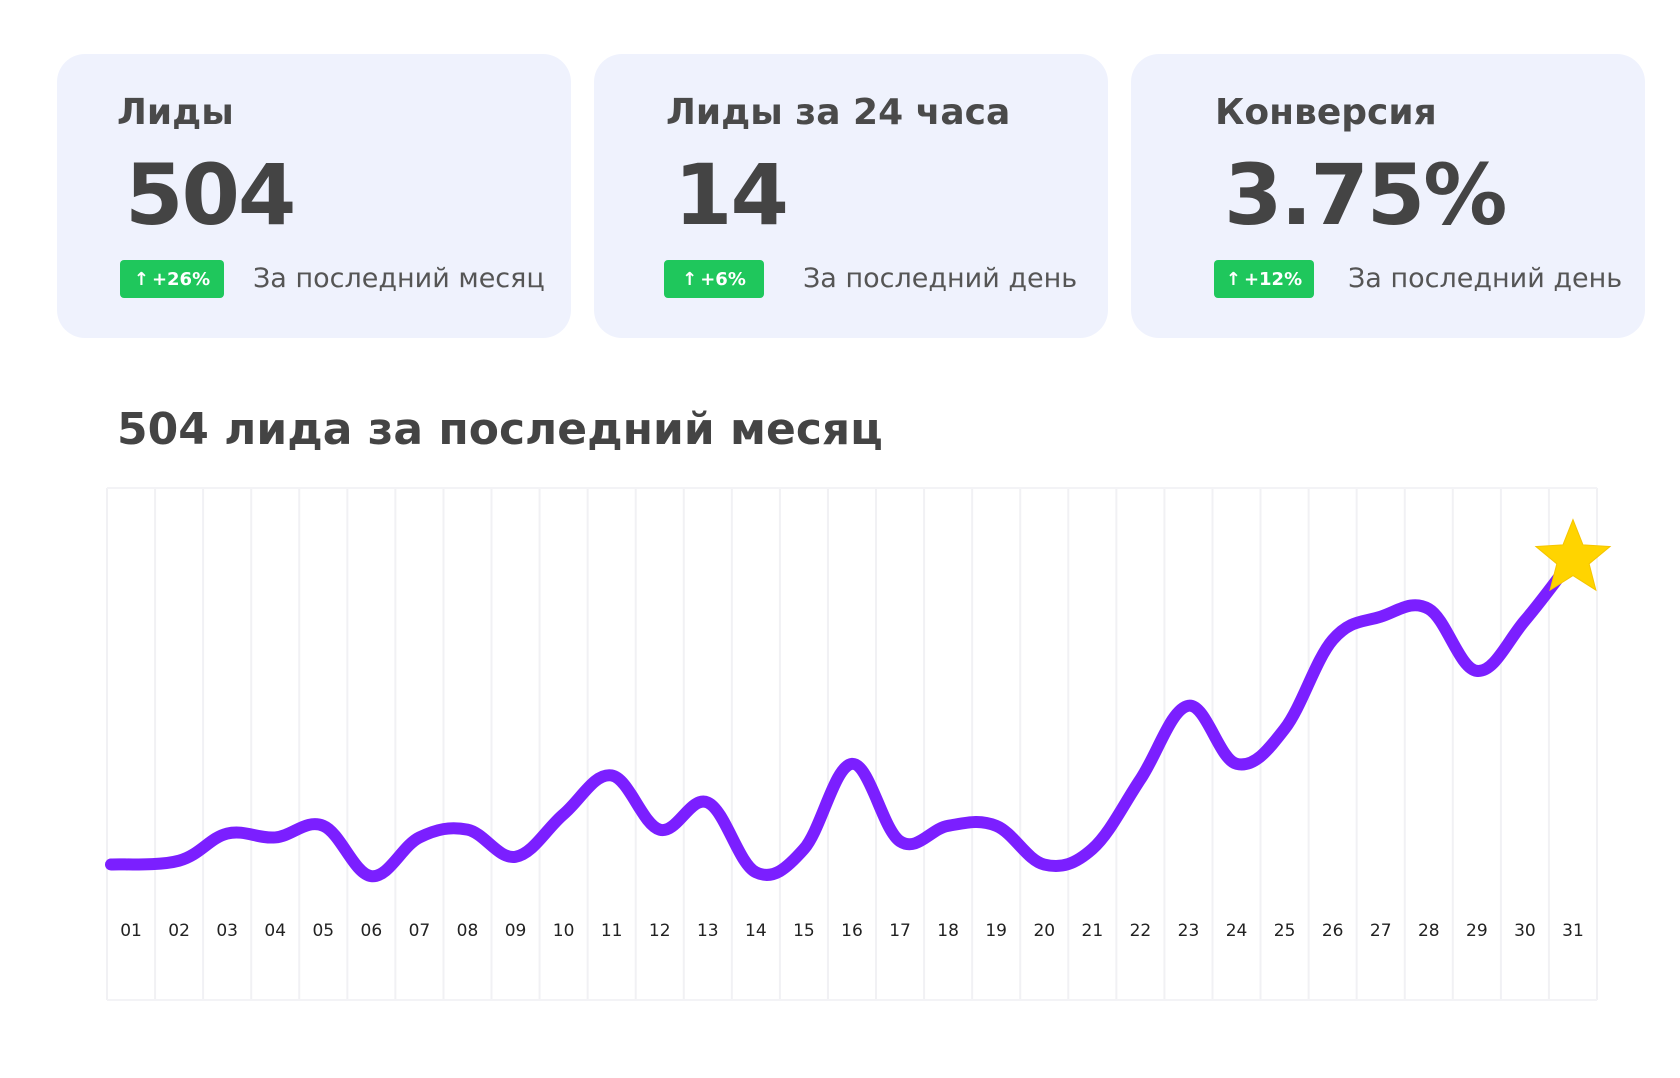 The width and height of the screenshot is (1680, 1078). I want to click on x-tick-label: 27, so click(1381, 931).